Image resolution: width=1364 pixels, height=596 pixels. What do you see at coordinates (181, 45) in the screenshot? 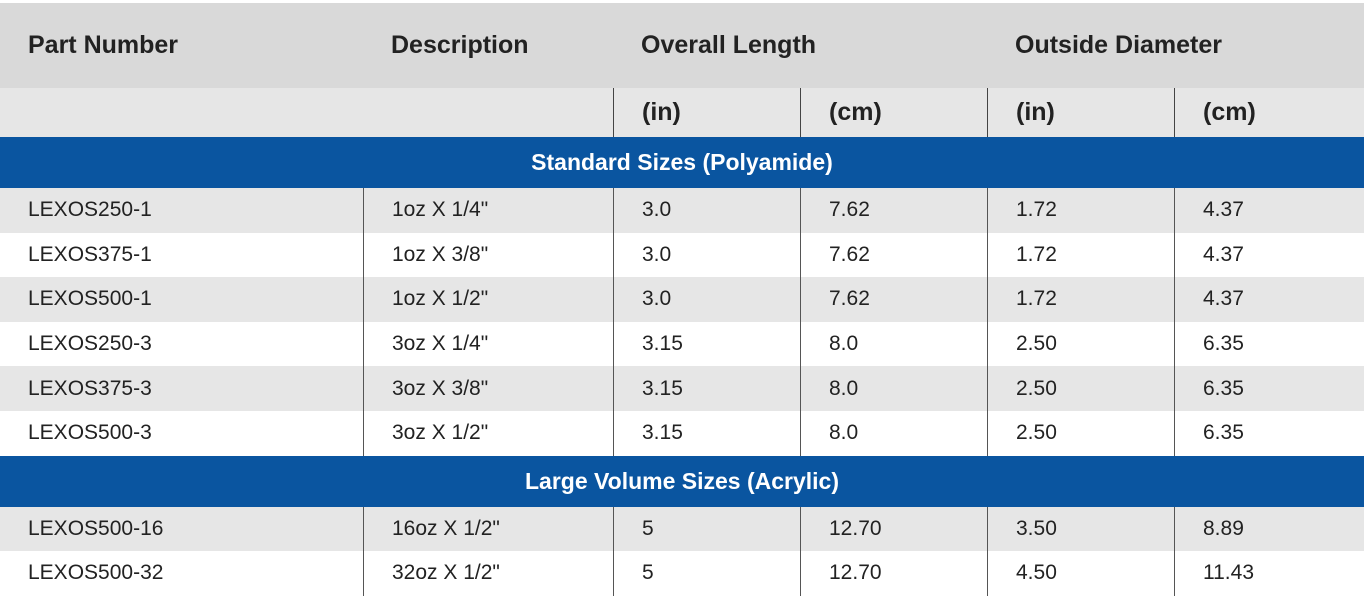
I see `column-header: Part Number` at bounding box center [181, 45].